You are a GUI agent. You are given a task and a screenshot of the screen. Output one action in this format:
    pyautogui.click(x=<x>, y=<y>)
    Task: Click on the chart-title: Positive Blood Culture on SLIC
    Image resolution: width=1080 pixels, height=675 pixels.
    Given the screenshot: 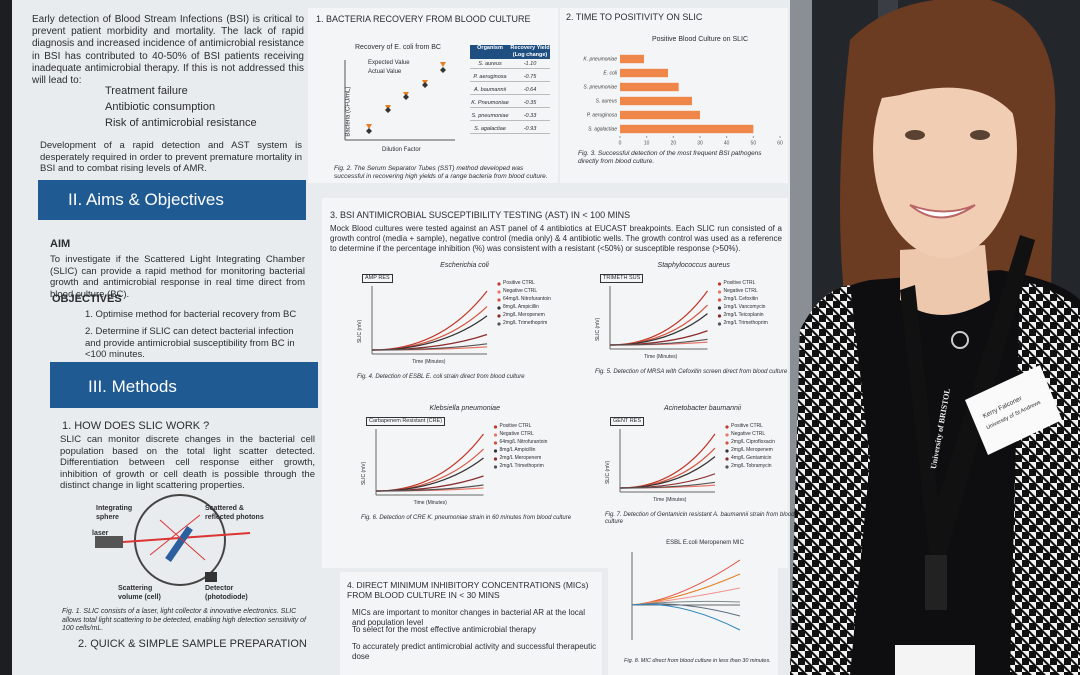 What is the action you would take?
    pyautogui.click(x=700, y=39)
    